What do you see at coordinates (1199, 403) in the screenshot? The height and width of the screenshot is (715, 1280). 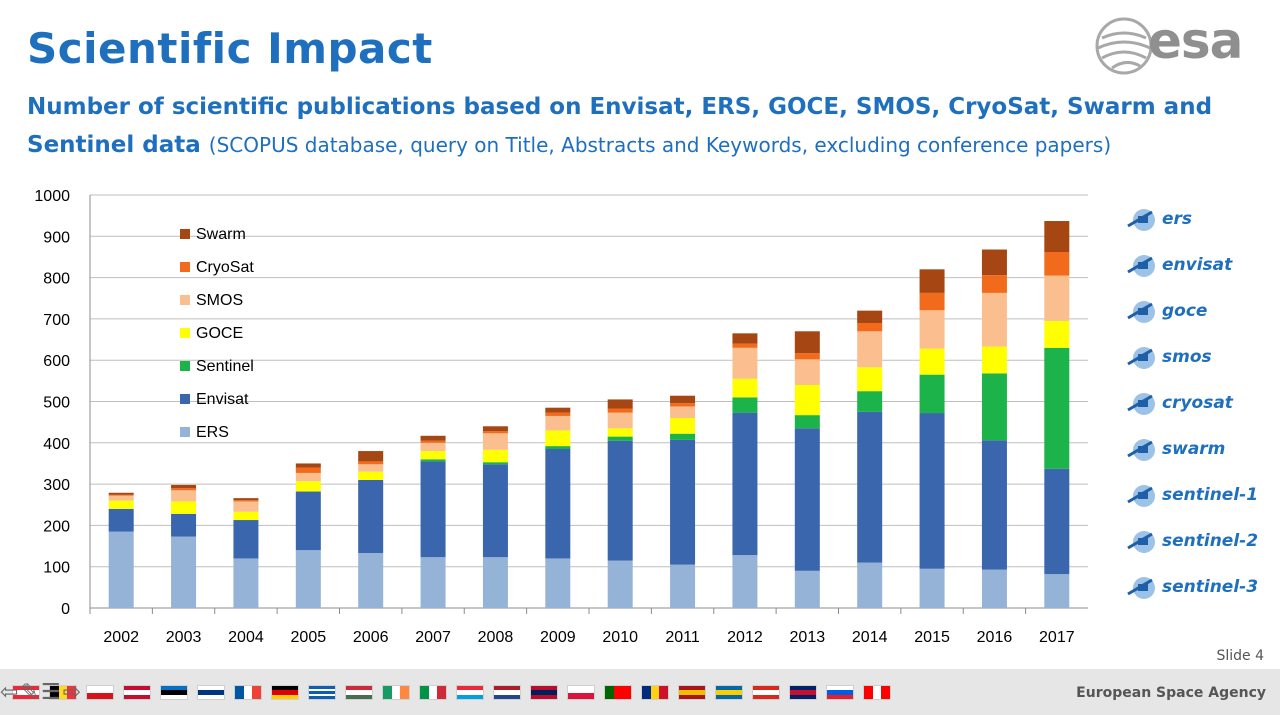 I see `mission-logo-cryosat: cryosat` at bounding box center [1199, 403].